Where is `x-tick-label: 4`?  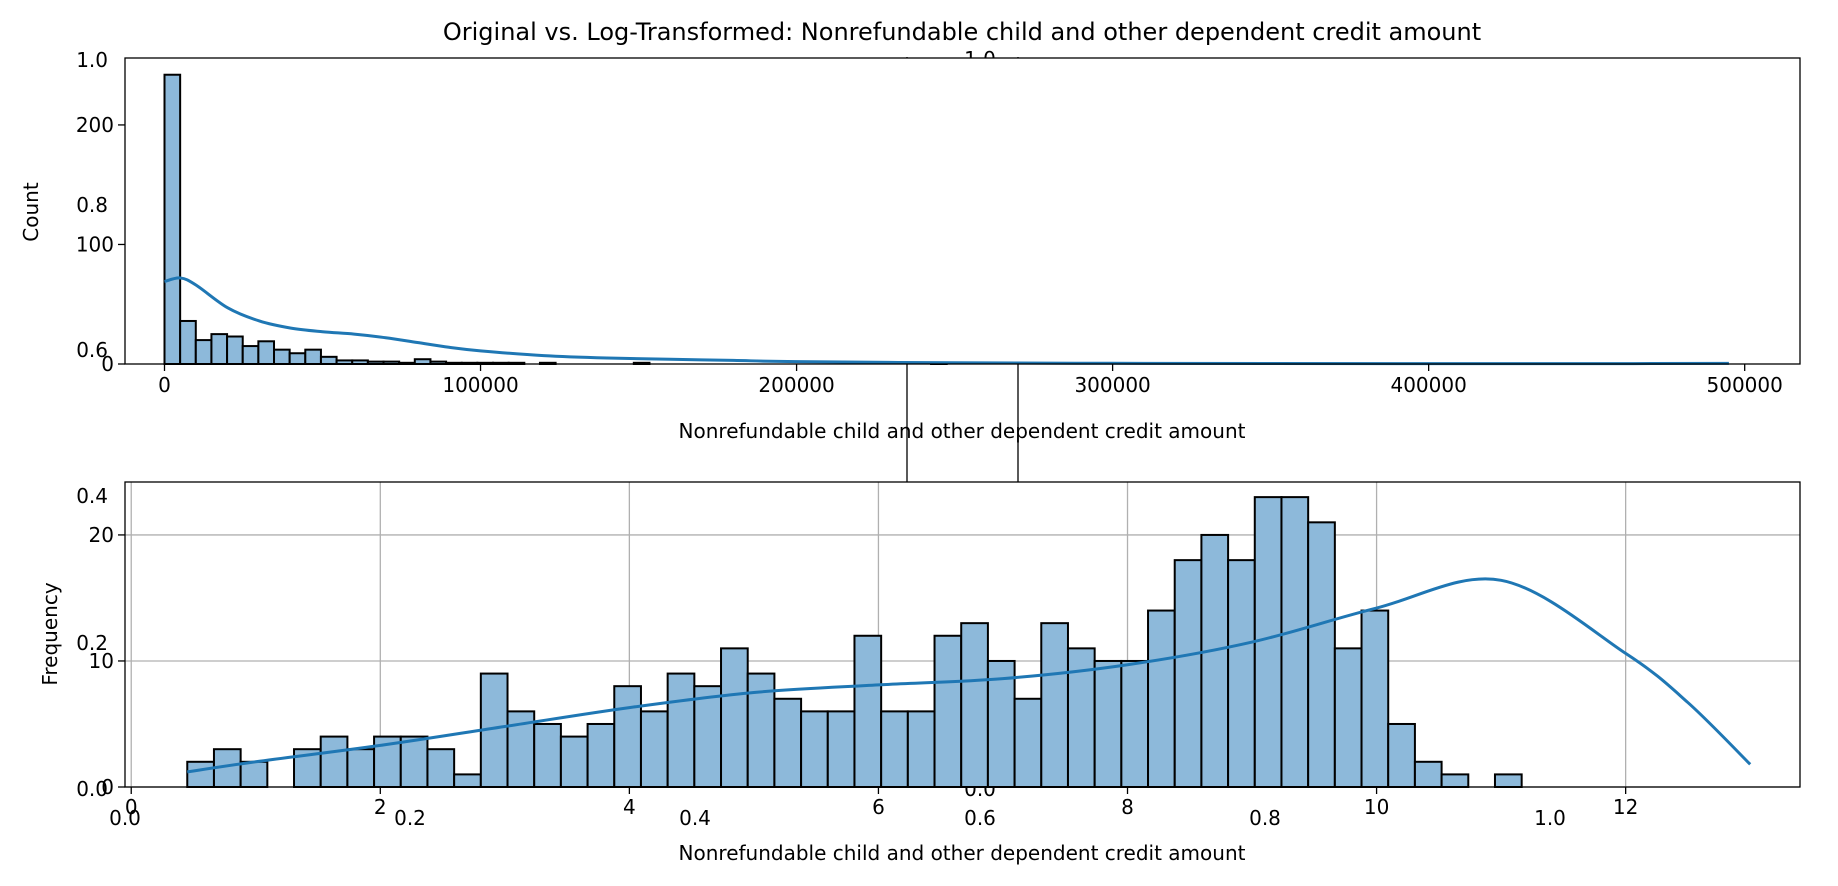 x-tick-label: 4 is located at coordinates (629, 807).